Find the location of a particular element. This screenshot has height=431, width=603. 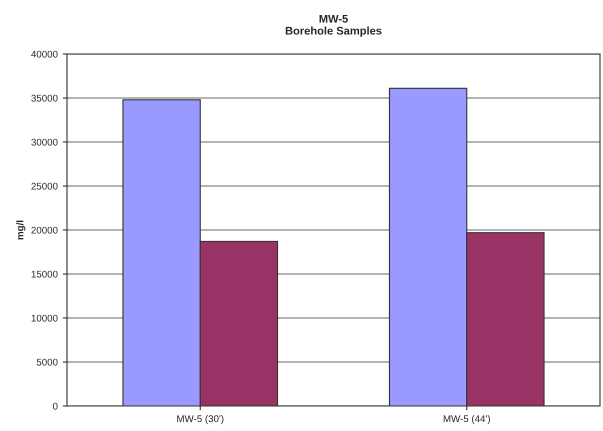

y-tick-label: 0 is located at coordinates (55, 406).